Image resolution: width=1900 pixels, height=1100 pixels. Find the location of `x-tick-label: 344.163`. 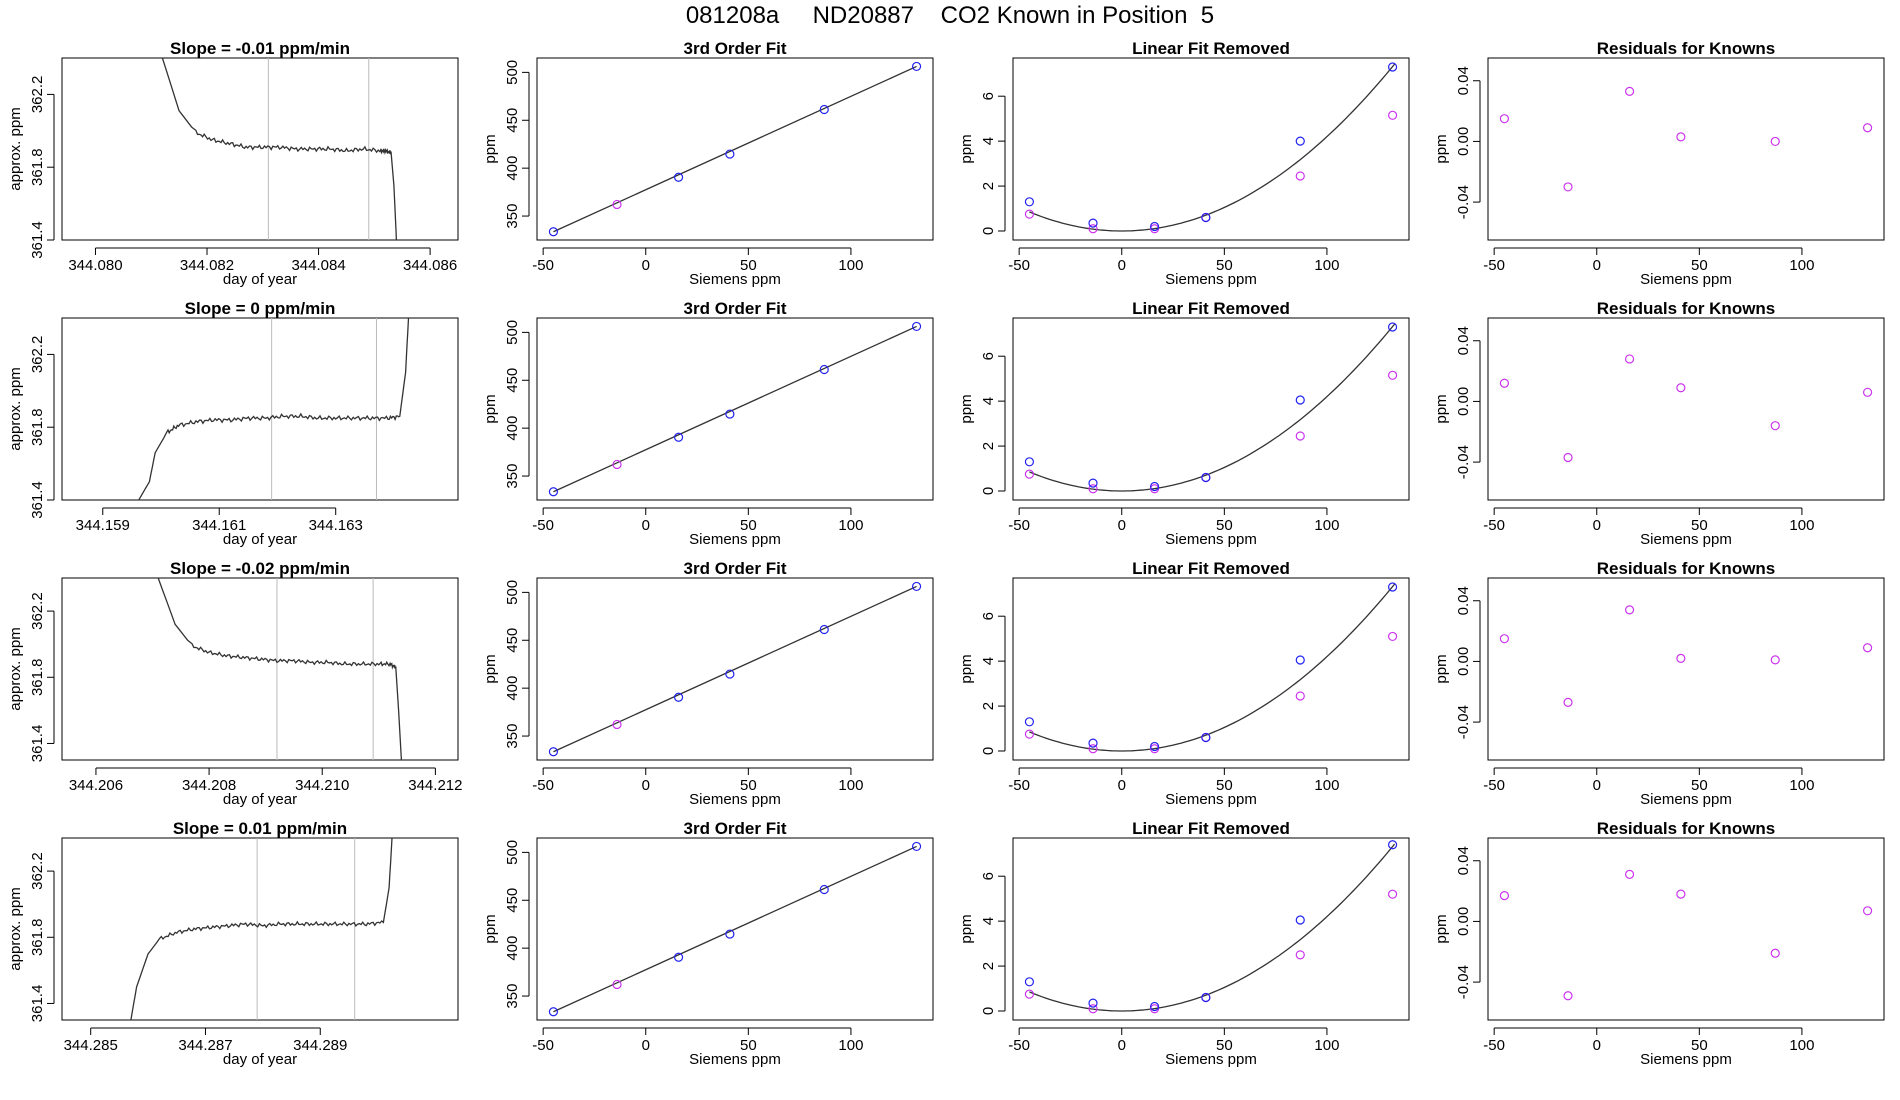

x-tick-label: 344.163 is located at coordinates (336, 525).